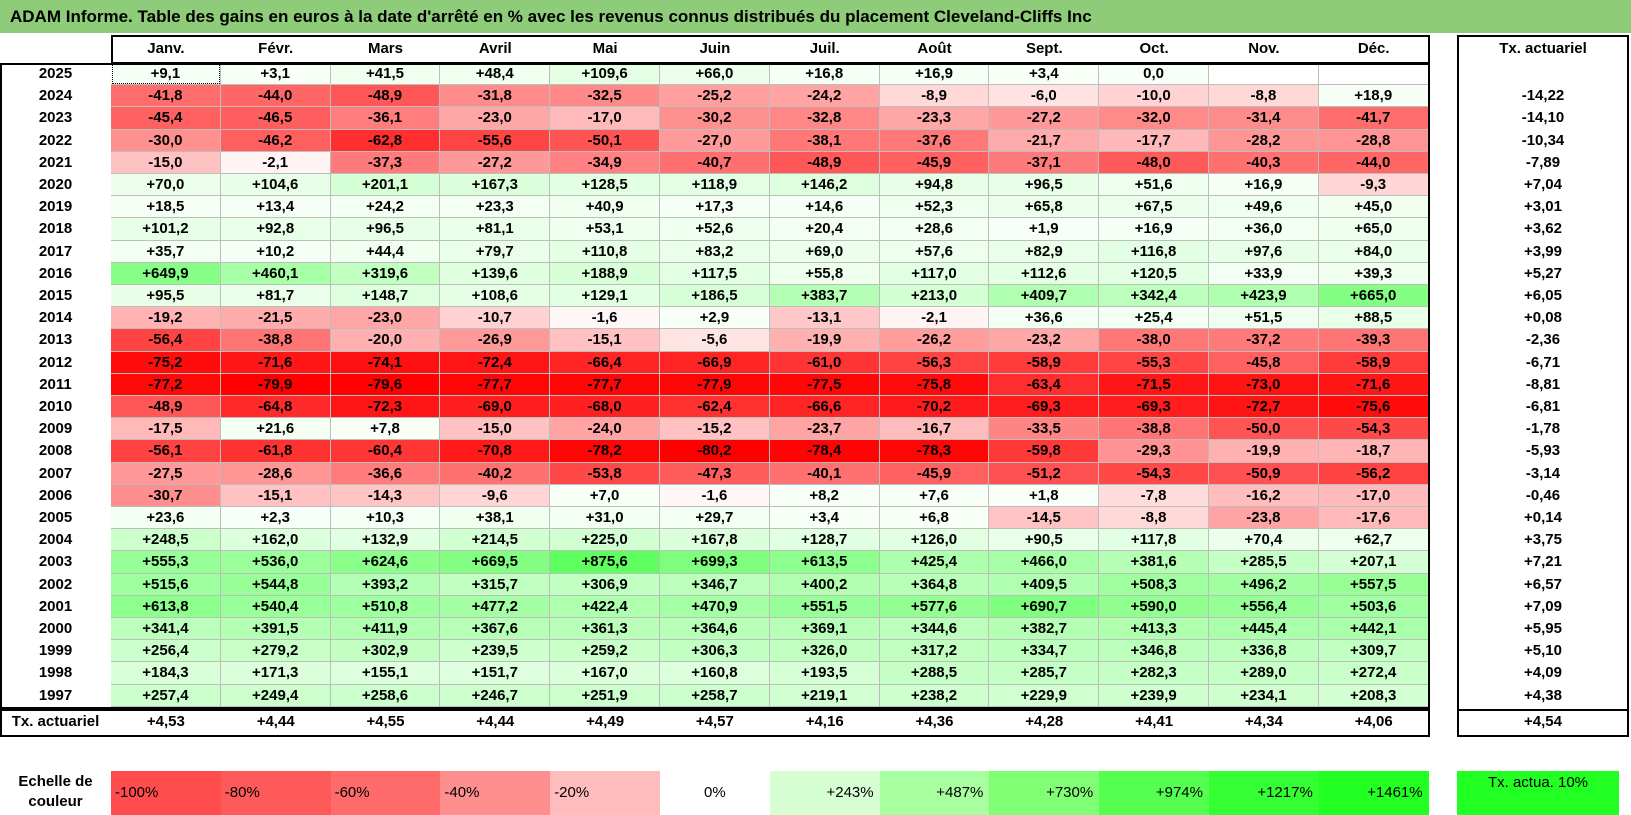 The height and width of the screenshot is (815, 1631). Describe the element at coordinates (55, 540) in the screenshot. I see `year-label: 2004` at that location.